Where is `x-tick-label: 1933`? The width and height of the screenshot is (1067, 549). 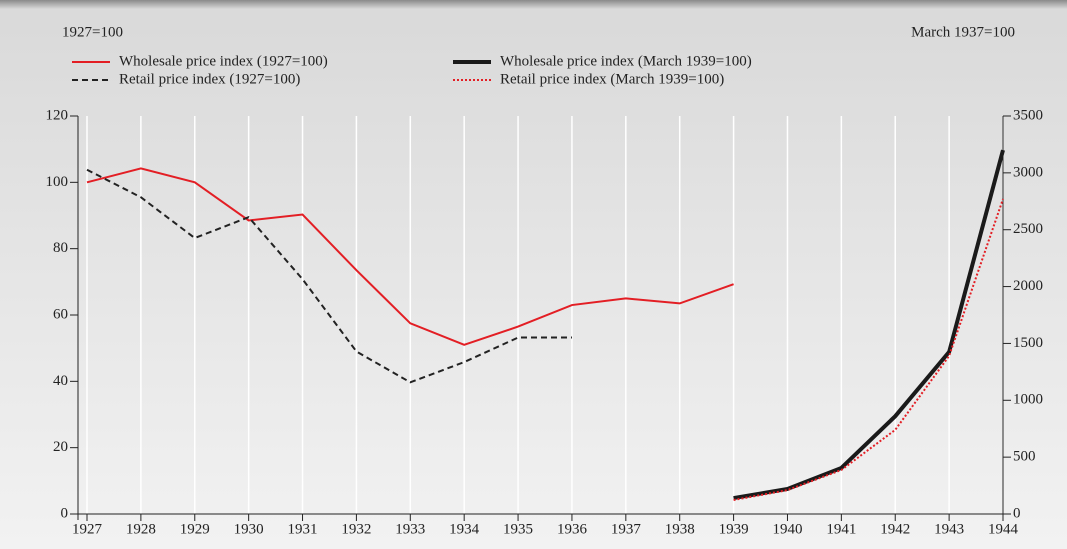 x-tick-label: 1933 is located at coordinates (410, 529).